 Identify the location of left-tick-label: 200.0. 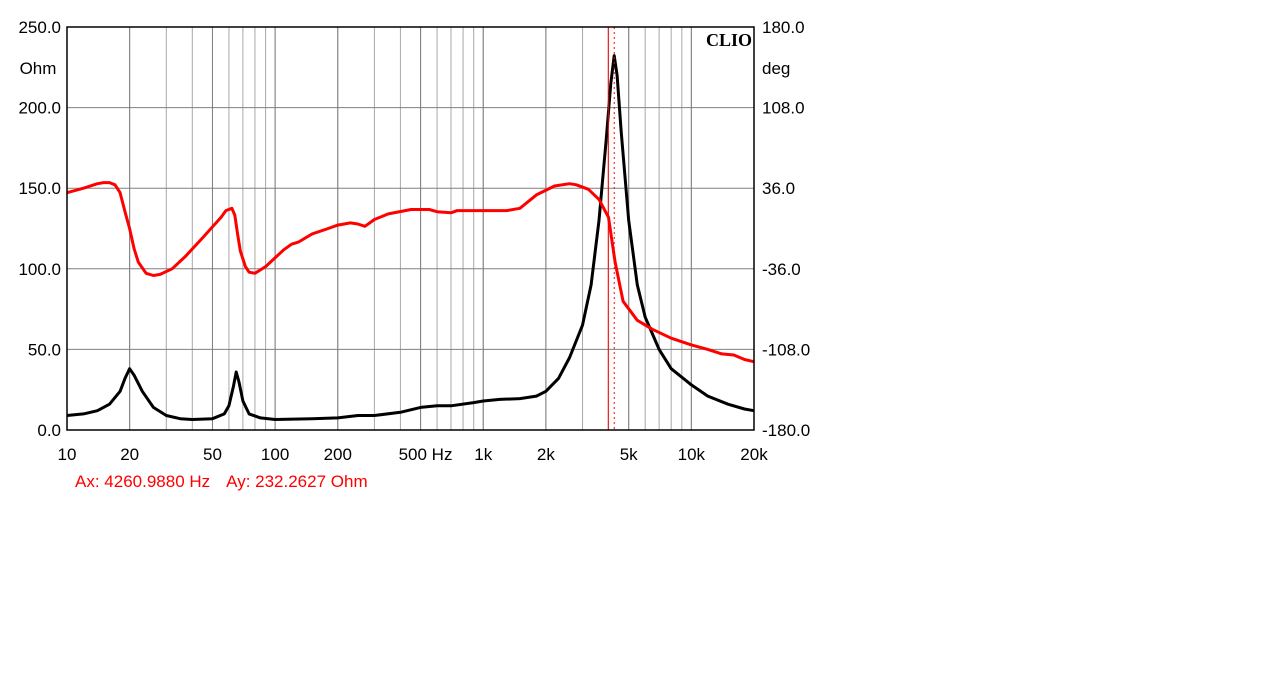
(39, 108).